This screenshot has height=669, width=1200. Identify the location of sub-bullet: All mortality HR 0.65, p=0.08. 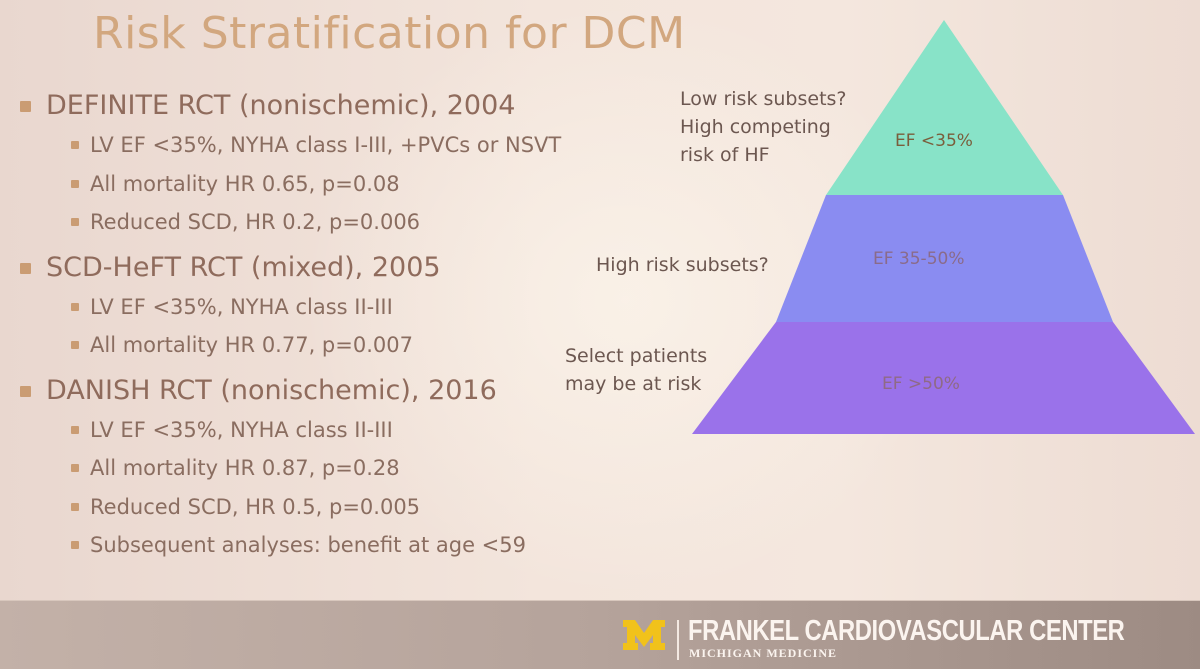
(340, 186).